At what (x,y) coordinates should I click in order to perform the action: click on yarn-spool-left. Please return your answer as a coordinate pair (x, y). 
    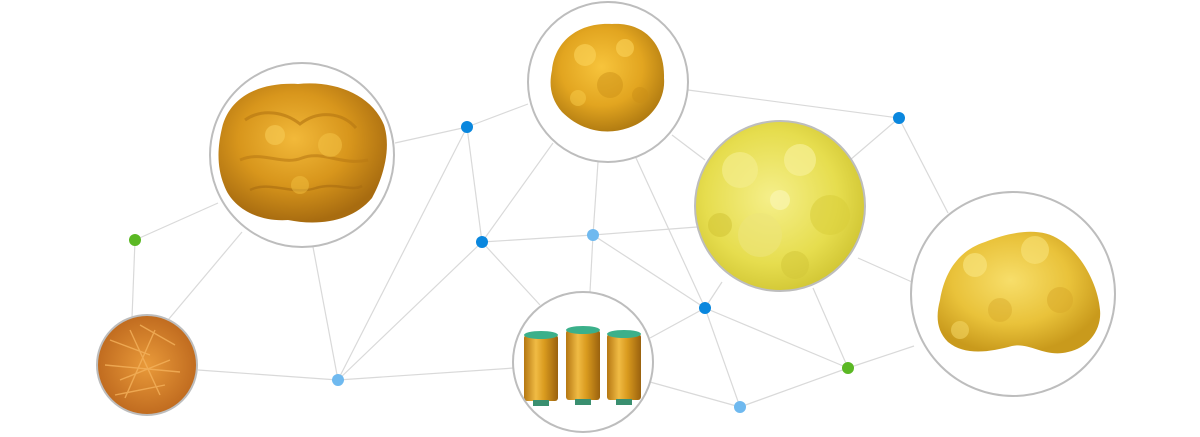
    Looking at the image, I should click on (541, 368).